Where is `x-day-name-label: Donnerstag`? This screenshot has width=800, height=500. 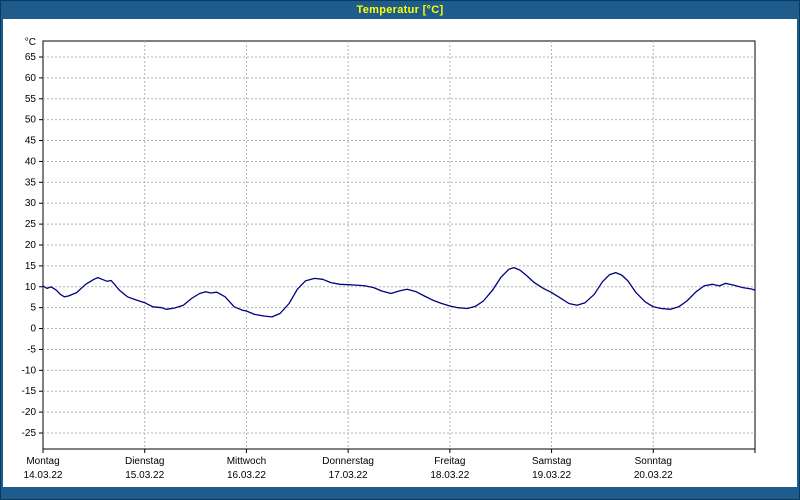
x-day-name-label: Donnerstag is located at coordinates (348, 461).